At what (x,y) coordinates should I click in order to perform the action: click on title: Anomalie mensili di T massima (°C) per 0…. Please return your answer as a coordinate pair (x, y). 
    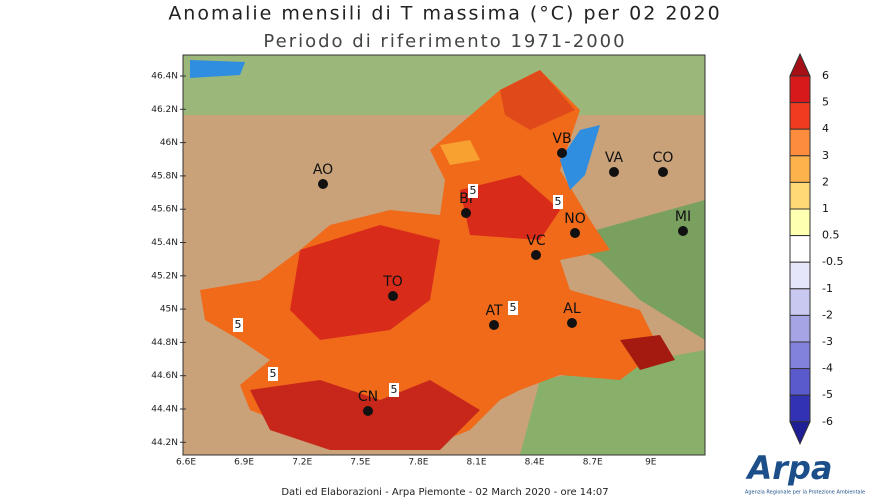
    Looking at the image, I should click on (444, 14).